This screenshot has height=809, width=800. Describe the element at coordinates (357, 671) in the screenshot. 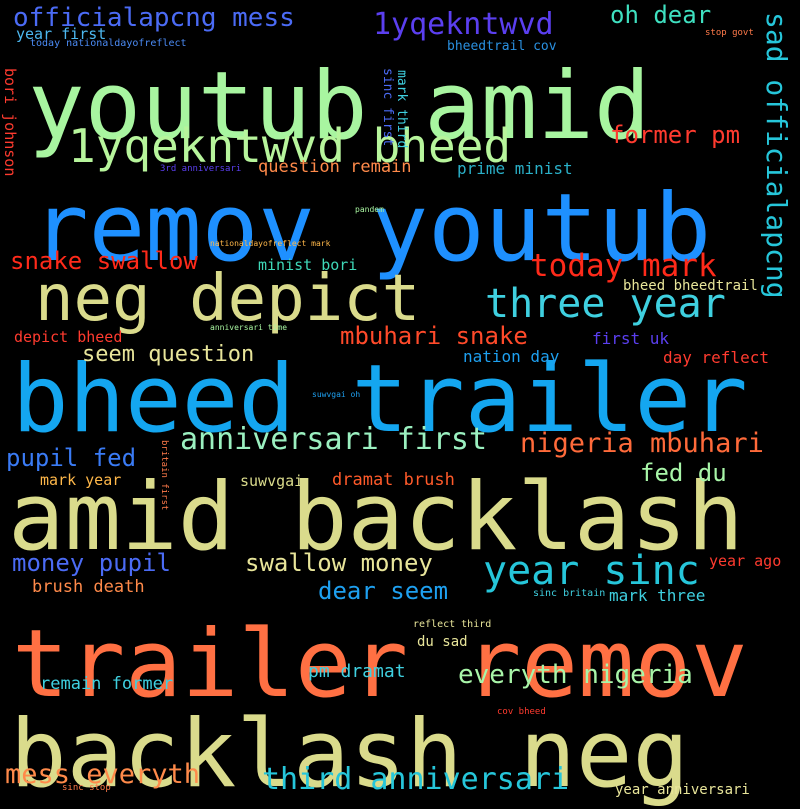

I see `word-pm-dramat: pm dramat` at that location.